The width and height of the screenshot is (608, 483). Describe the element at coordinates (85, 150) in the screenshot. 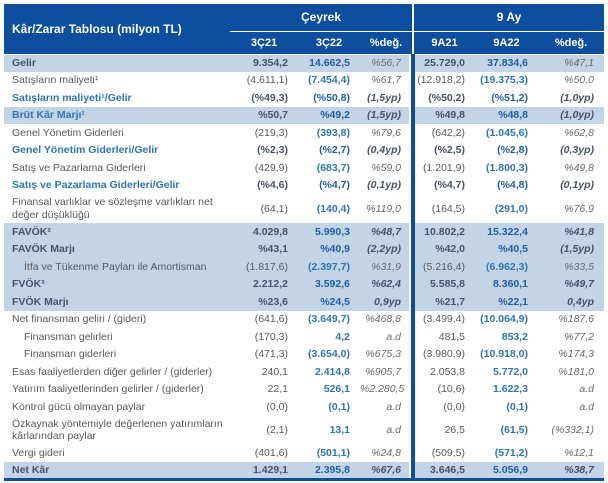

I see `row-label: Genel Yönetim Giderleri/Gelir` at that location.